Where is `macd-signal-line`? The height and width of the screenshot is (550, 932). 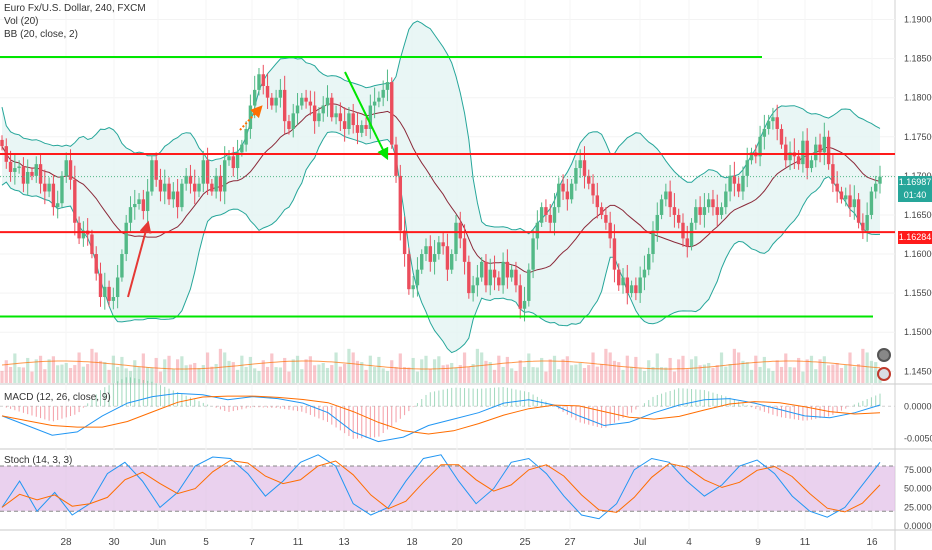
macd-signal-line is located at coordinates (441, 415).